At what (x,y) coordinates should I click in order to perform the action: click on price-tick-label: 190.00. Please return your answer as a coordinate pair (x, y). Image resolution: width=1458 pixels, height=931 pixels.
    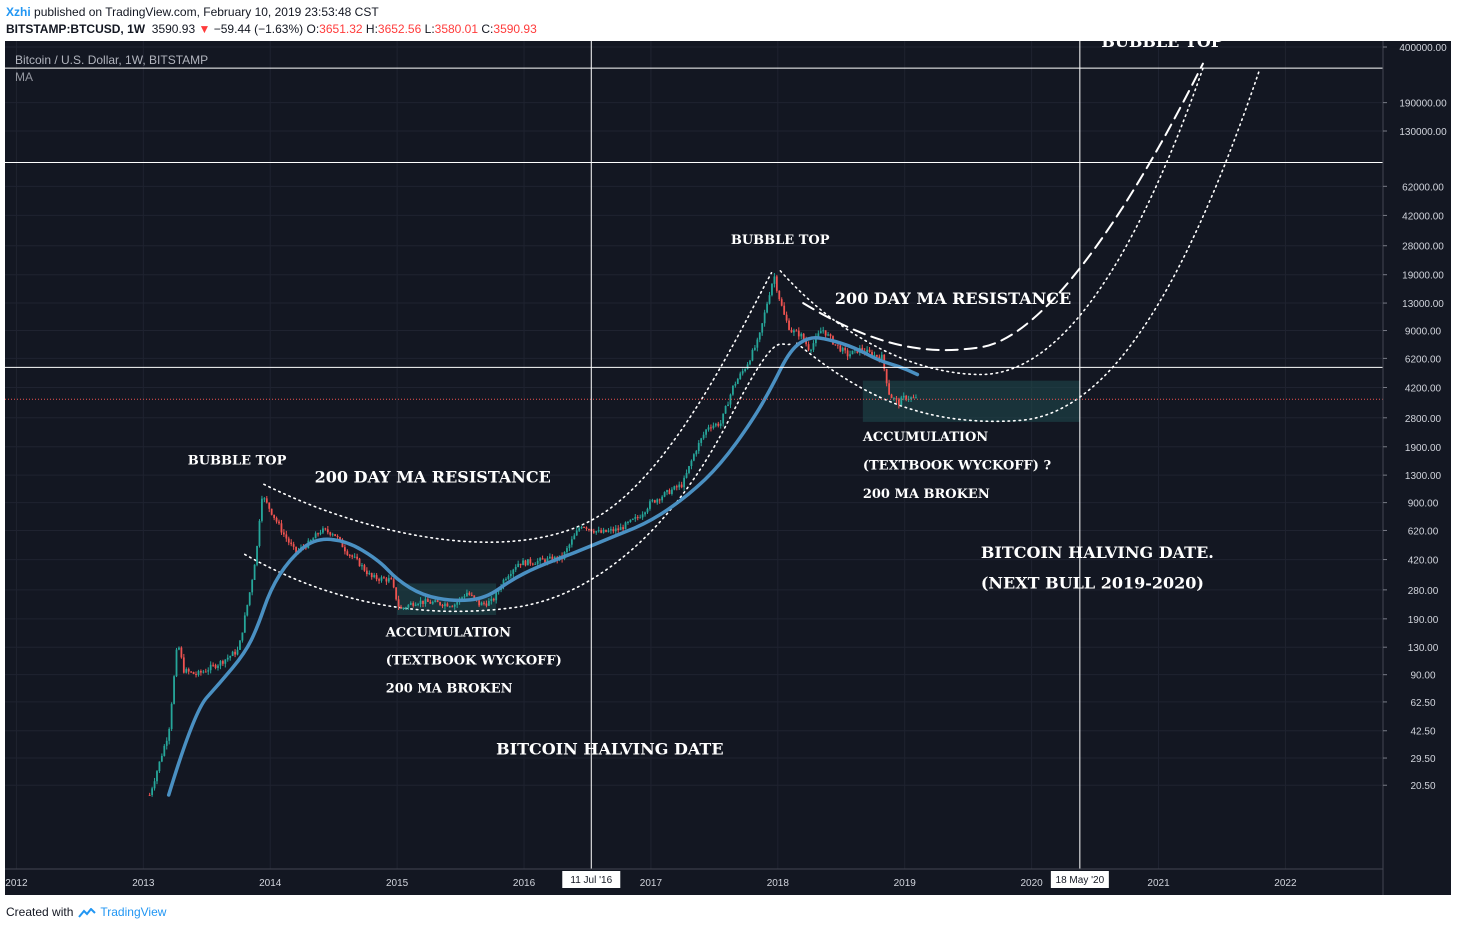
    Looking at the image, I should click on (1423, 620).